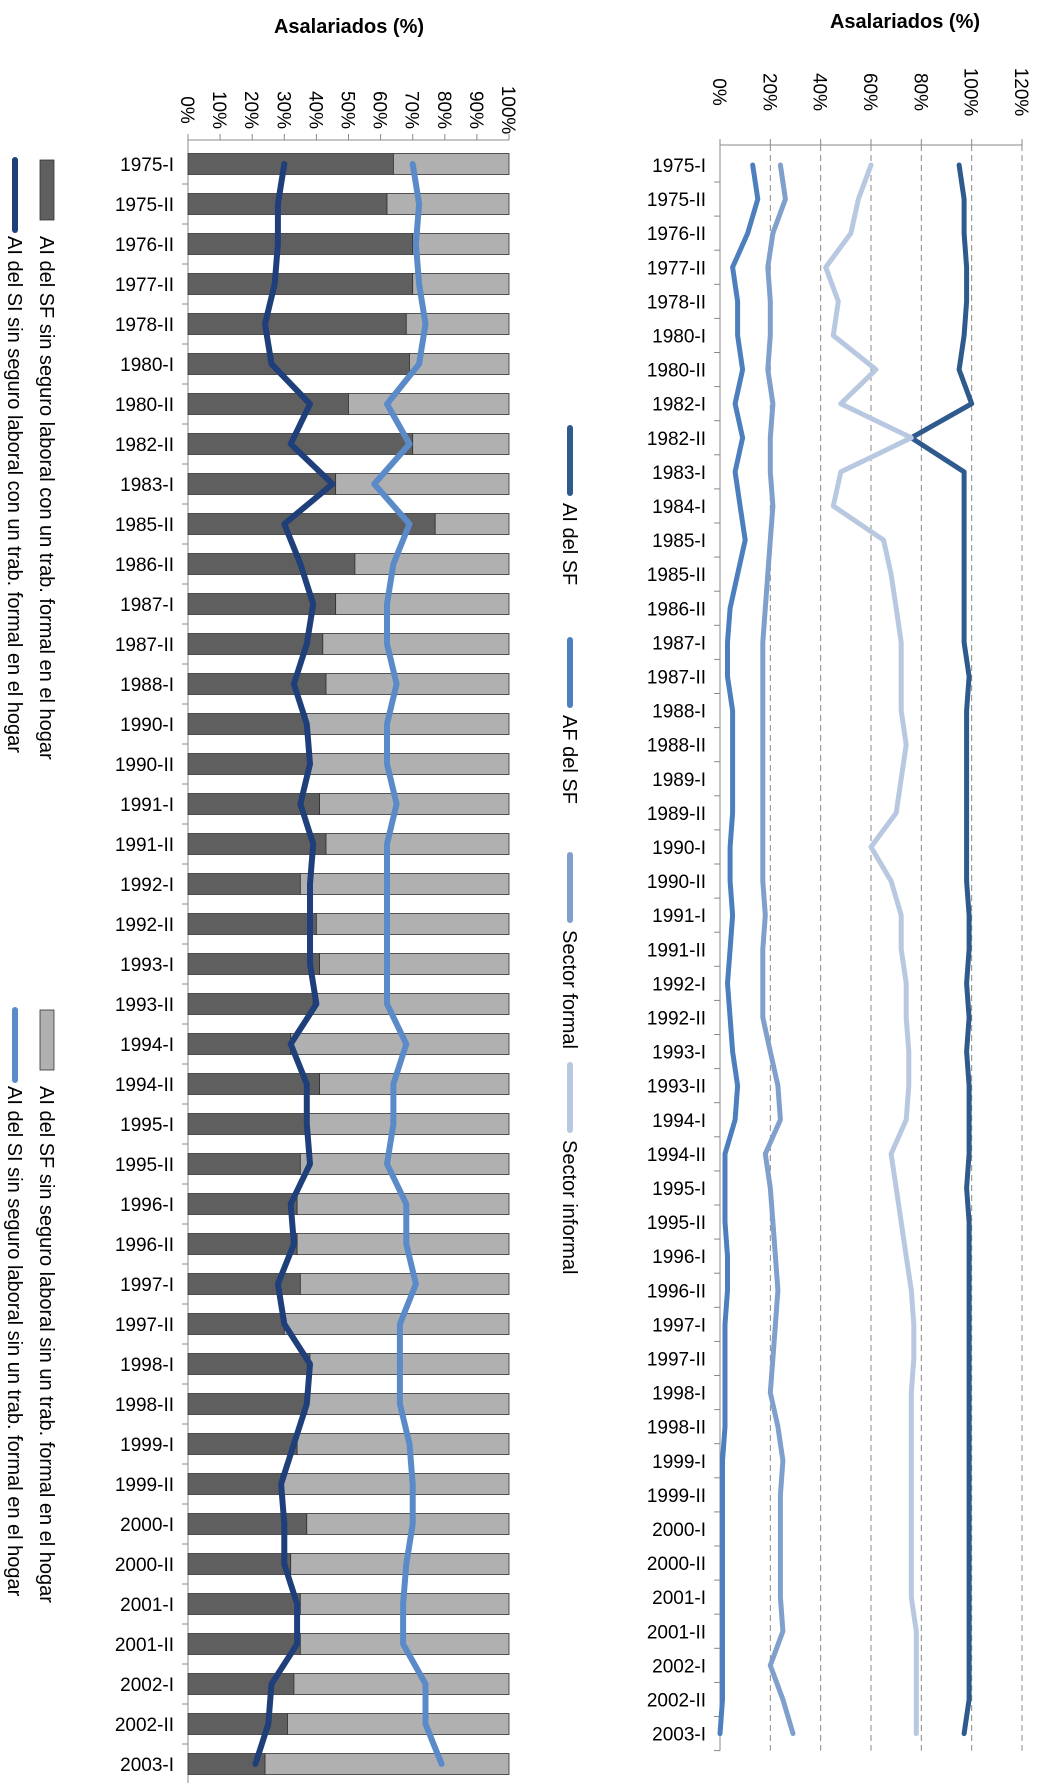 This screenshot has height=1783, width=1037. I want to click on right-category-label: 1985-II, so click(676, 575).